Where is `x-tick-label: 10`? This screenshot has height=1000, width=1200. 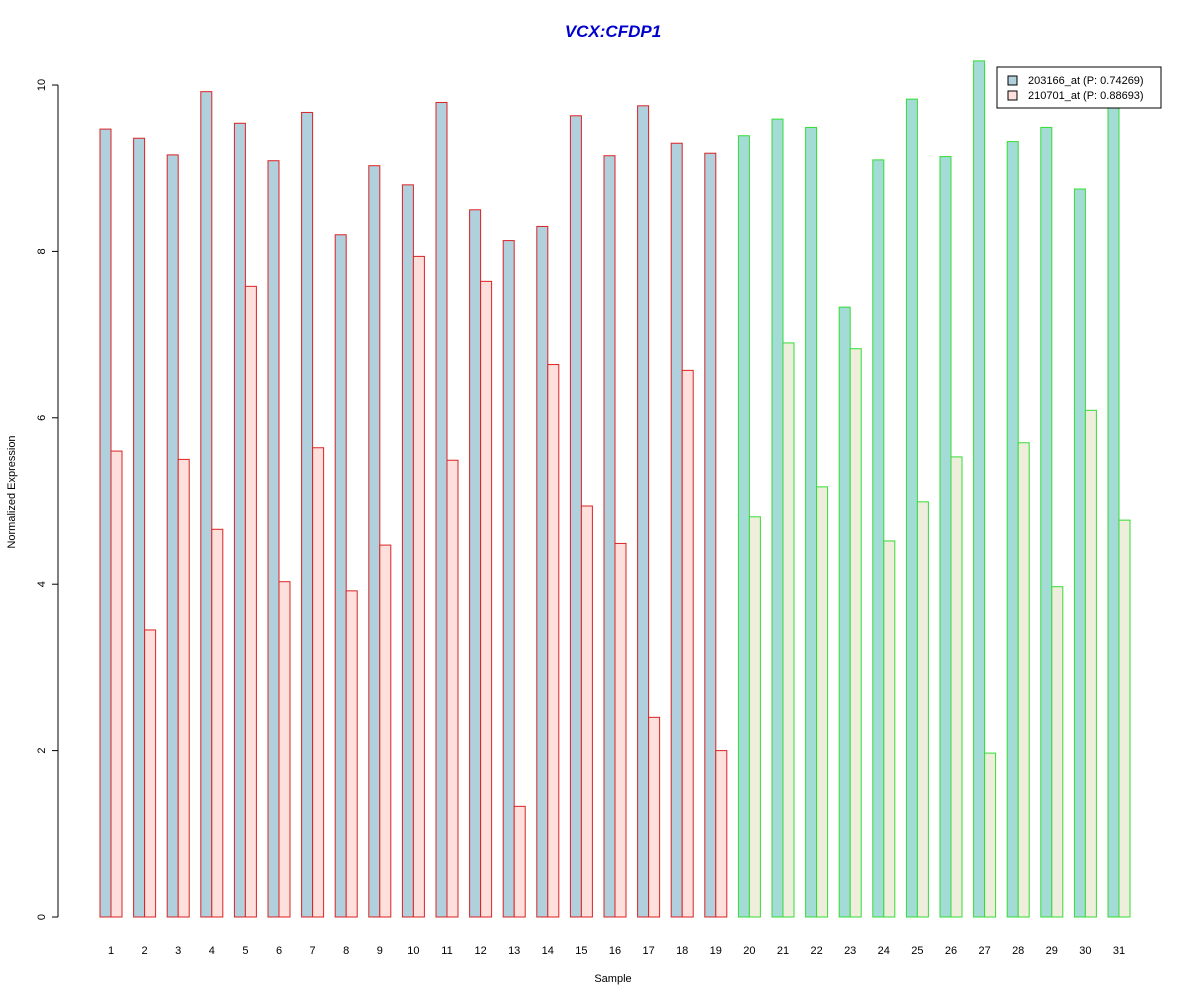
x-tick-label: 10 is located at coordinates (413, 951).